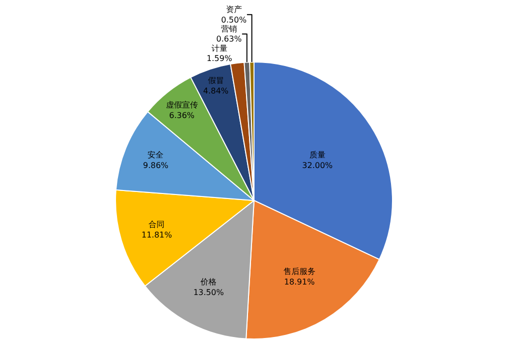 Image resolution: width=508 pixels, height=349 pixels. What do you see at coordinates (156, 225) in the screenshot?
I see `slice-label: 合同` at bounding box center [156, 225].